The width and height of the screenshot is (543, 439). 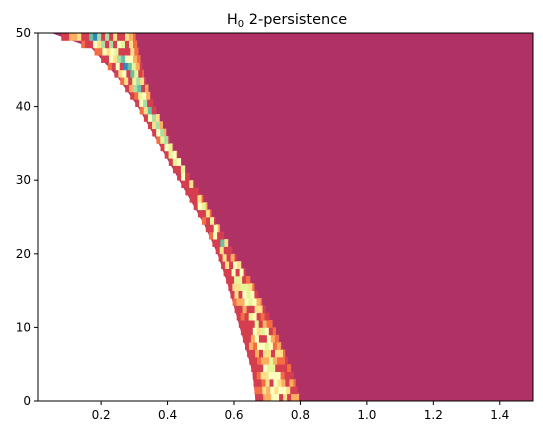 What do you see at coordinates (287, 21) in the screenshot?
I see `chart-title: H0 2-persistence` at bounding box center [287, 21].